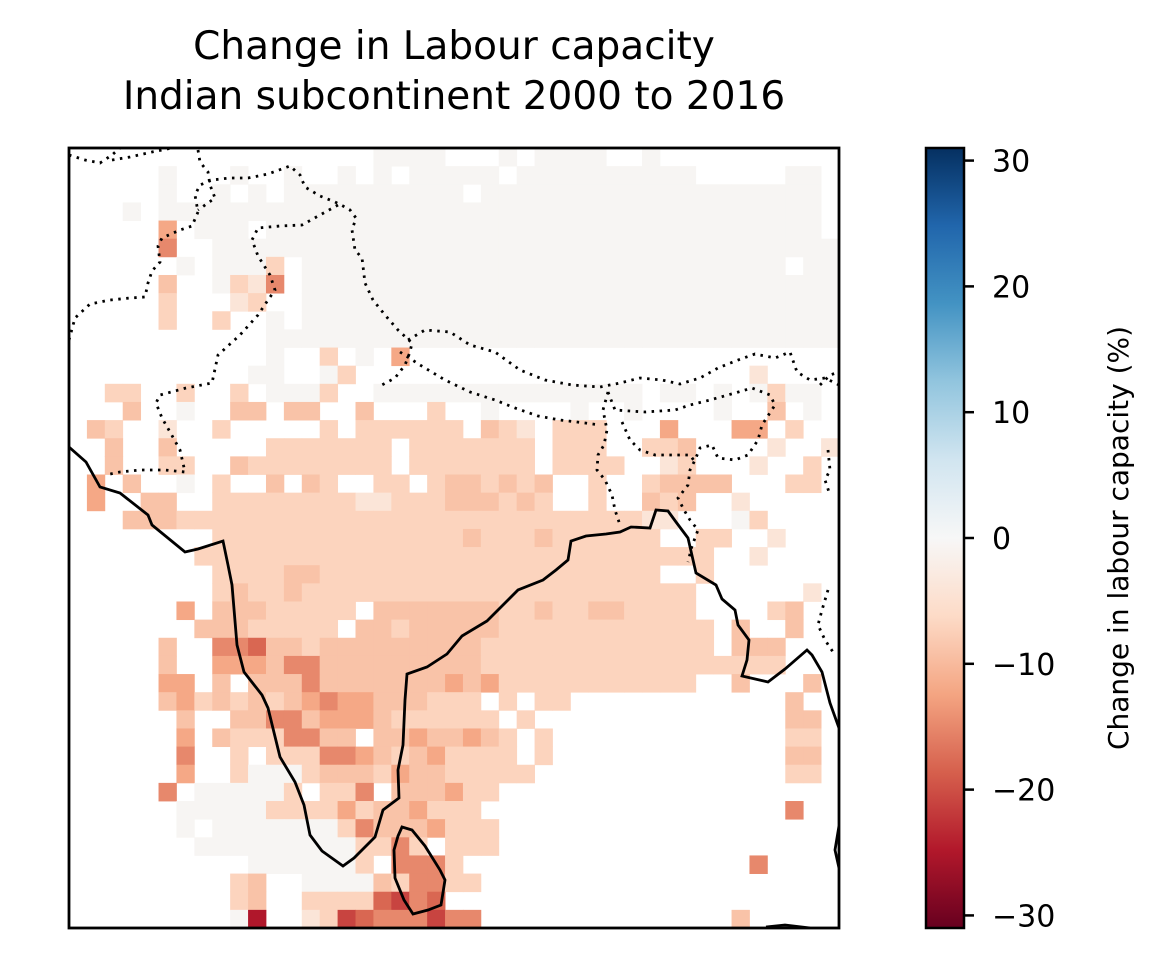 The image size is (1169, 969). I want to click on border-bhutan-bangladesh, so click(686, 474).